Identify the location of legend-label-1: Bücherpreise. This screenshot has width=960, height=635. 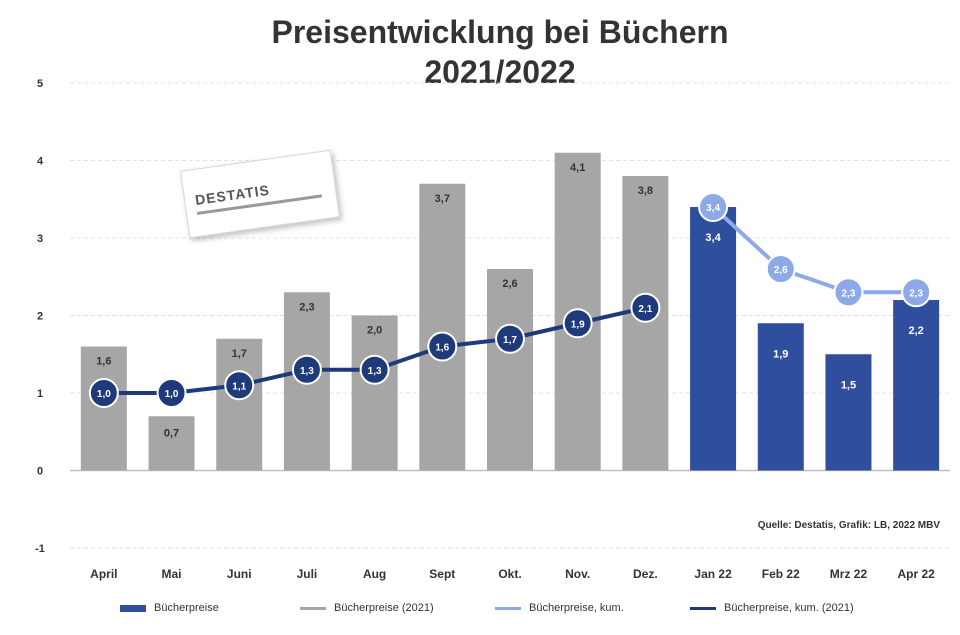
(186, 608).